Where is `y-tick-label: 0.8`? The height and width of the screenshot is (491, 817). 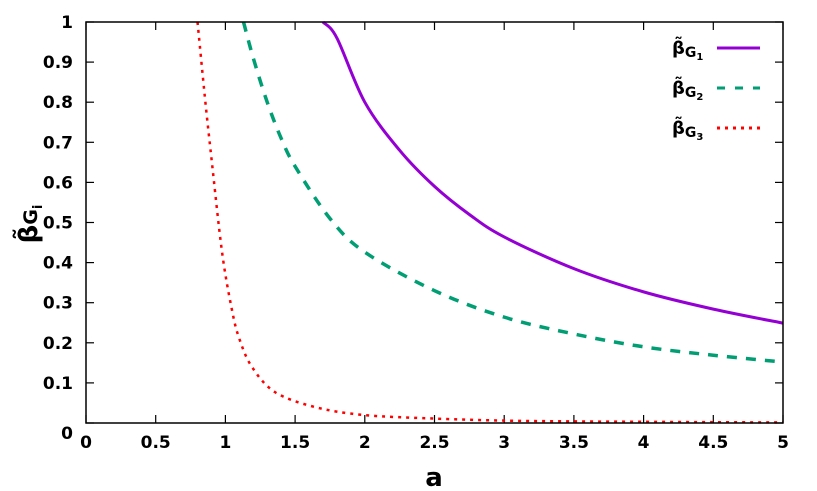 y-tick-label: 0.8 is located at coordinates (58, 103).